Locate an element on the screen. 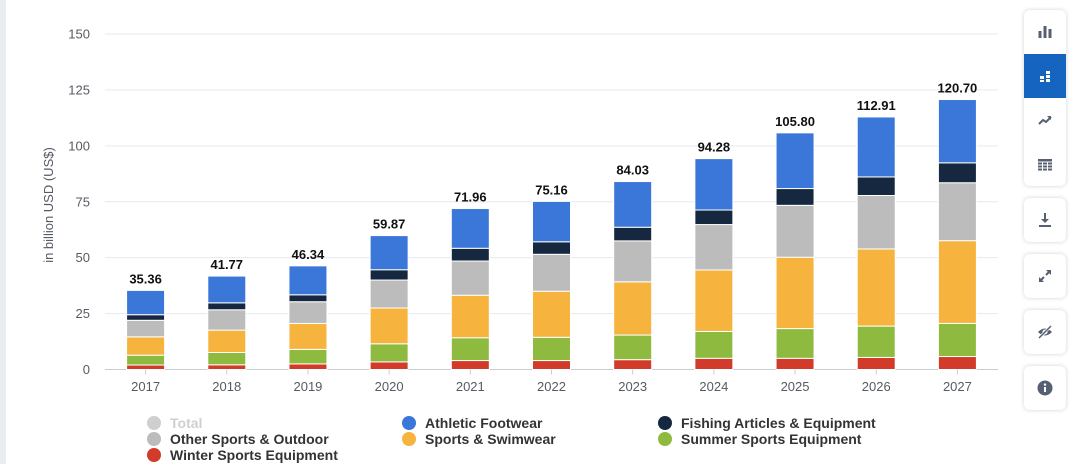 The width and height of the screenshot is (1080, 464). y-axis-label: in billion USD (US$) is located at coordinates (48, 205).